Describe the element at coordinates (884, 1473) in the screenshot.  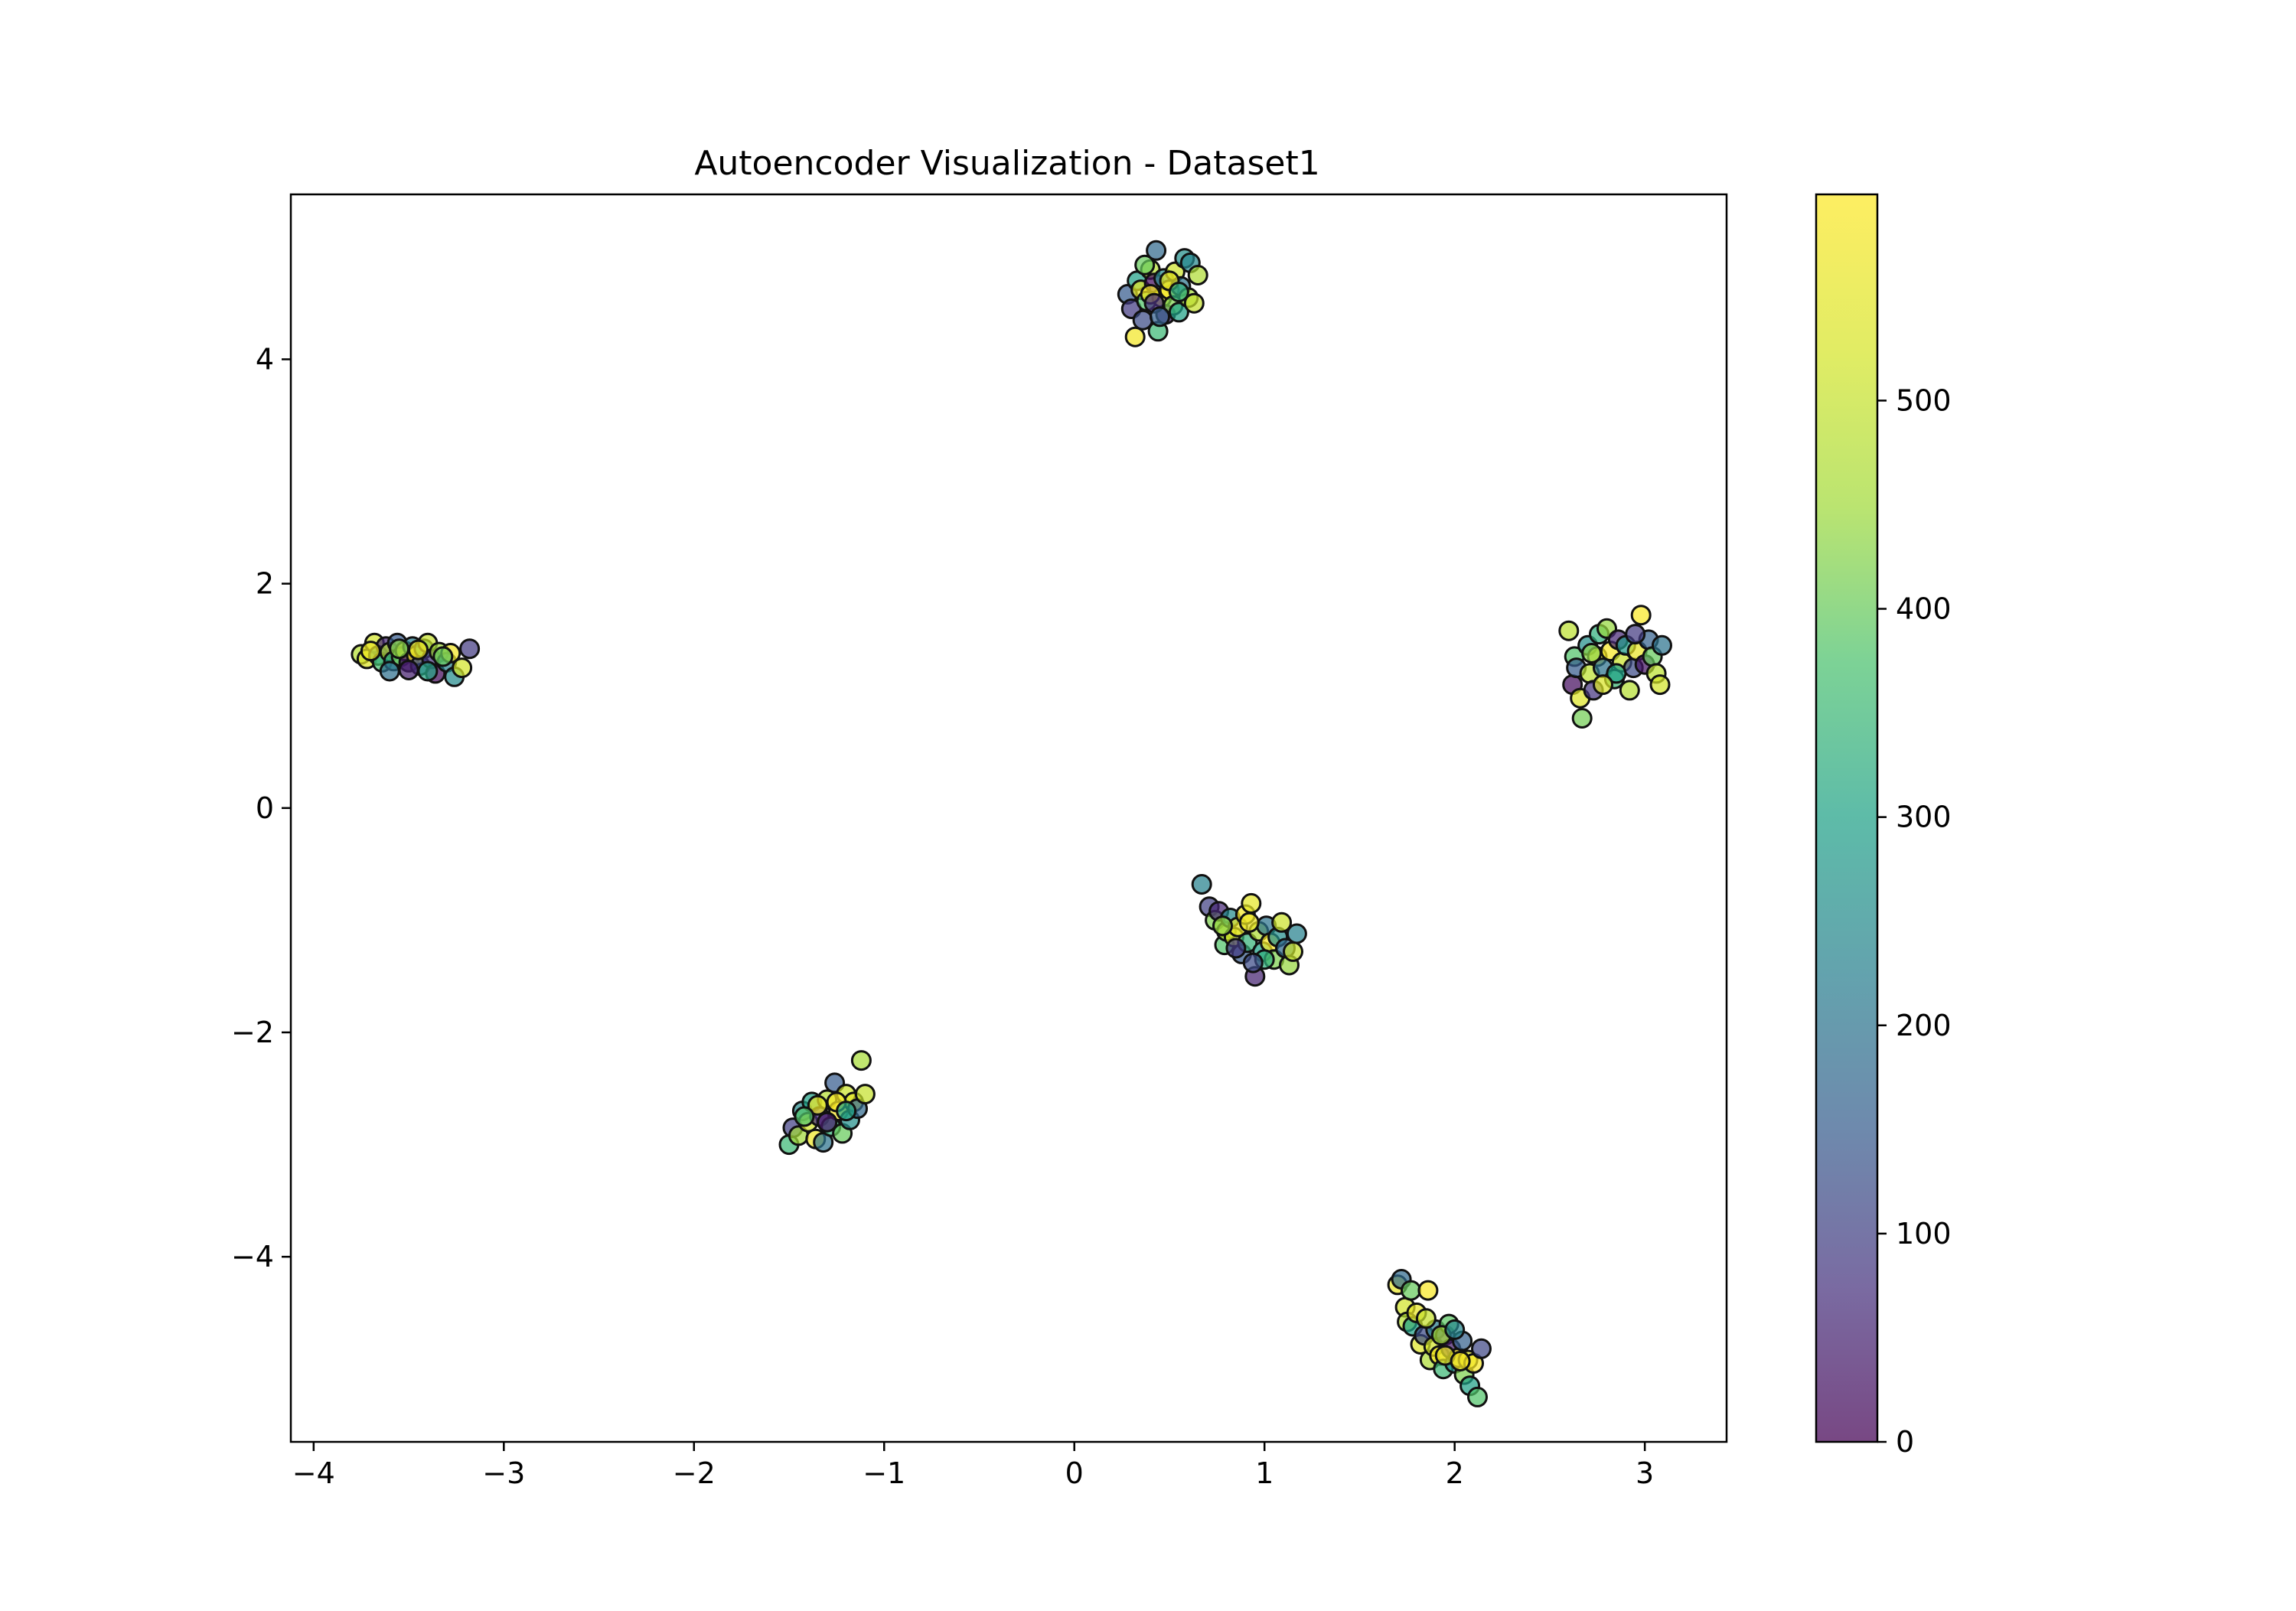
I see `x-tick-label: −1` at that location.